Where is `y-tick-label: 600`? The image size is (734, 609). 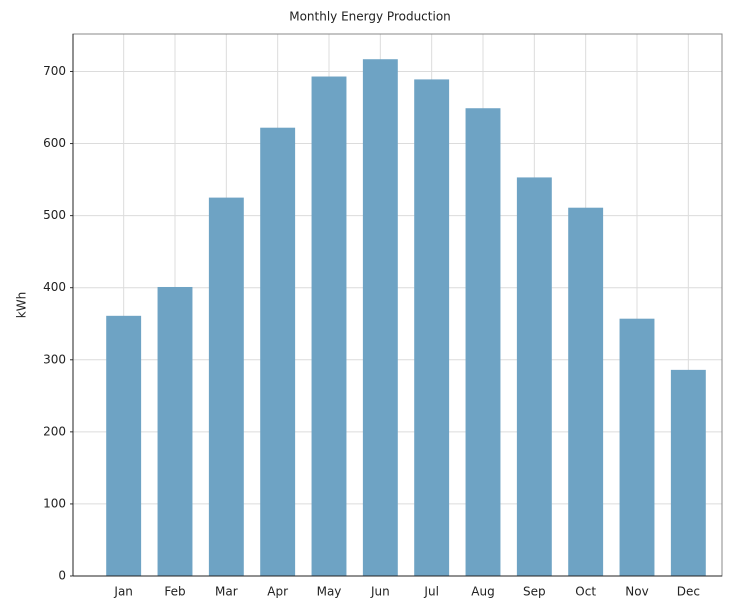 y-tick-label: 600 is located at coordinates (54, 143).